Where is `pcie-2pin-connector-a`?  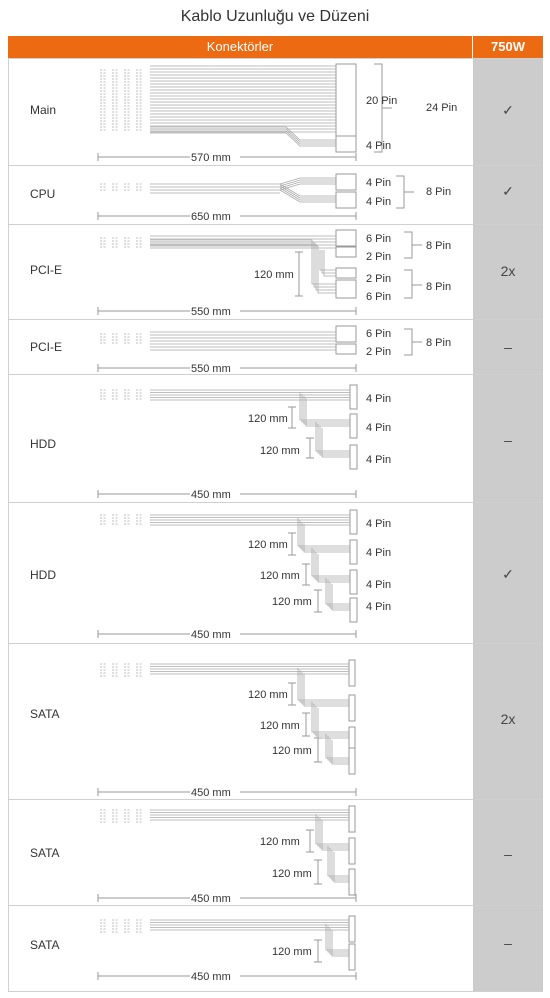 pcie-2pin-connector-a is located at coordinates (346, 252).